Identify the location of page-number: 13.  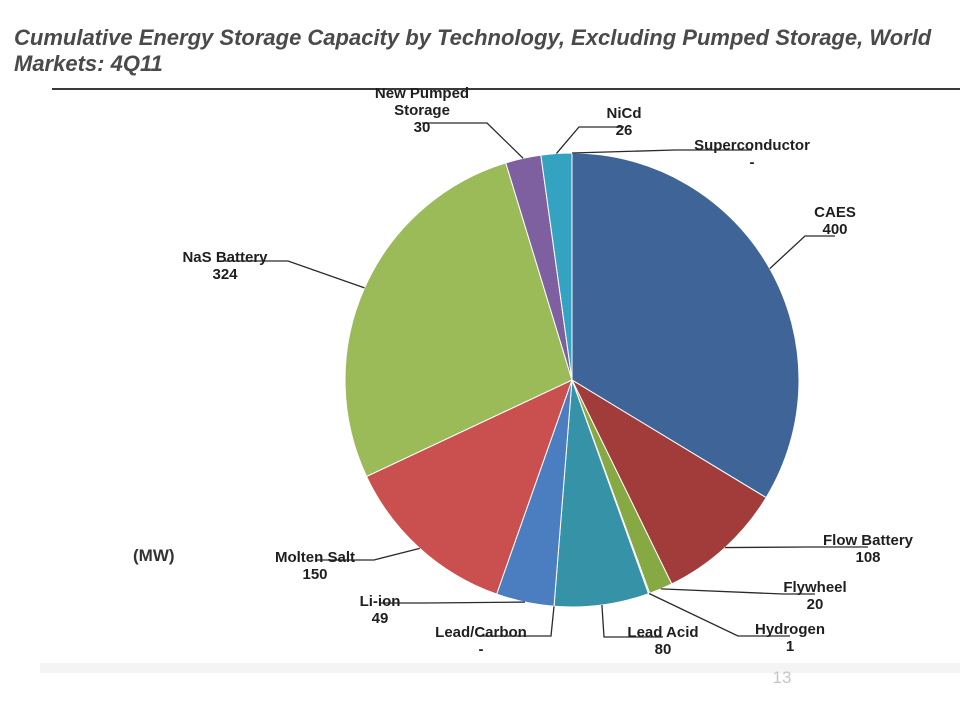
(782, 677).